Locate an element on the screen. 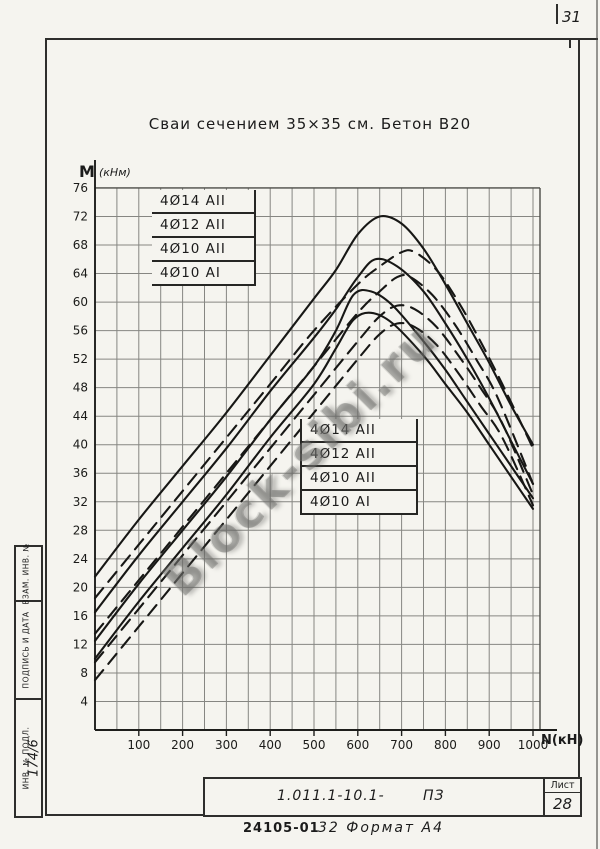 This screenshot has width=600, height=849. svg-text: 1000 is located at coordinates (533, 745).